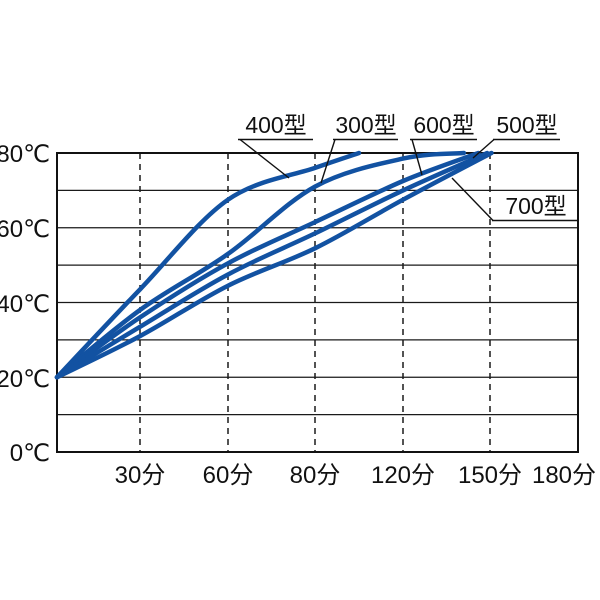  Describe the element at coordinates (564, 475) in the screenshot. I see `x-tick-label-180min: 180分` at that location.